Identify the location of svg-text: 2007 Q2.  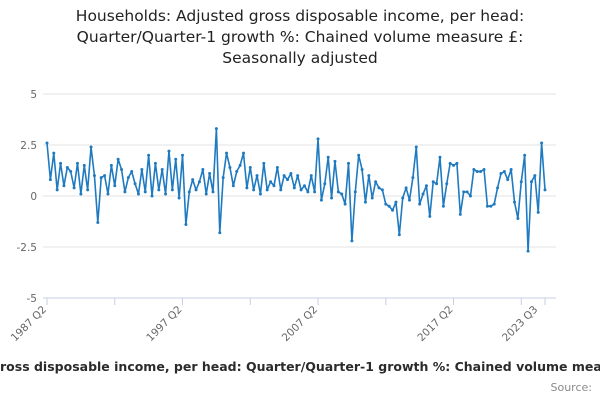
(300, 324).